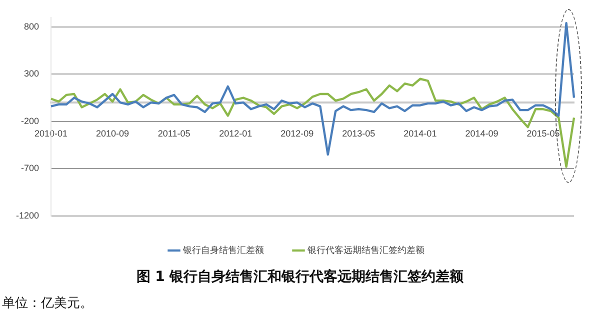 The width and height of the screenshot is (600, 326). I want to click on y-tick-label: 800, so click(32, 26).